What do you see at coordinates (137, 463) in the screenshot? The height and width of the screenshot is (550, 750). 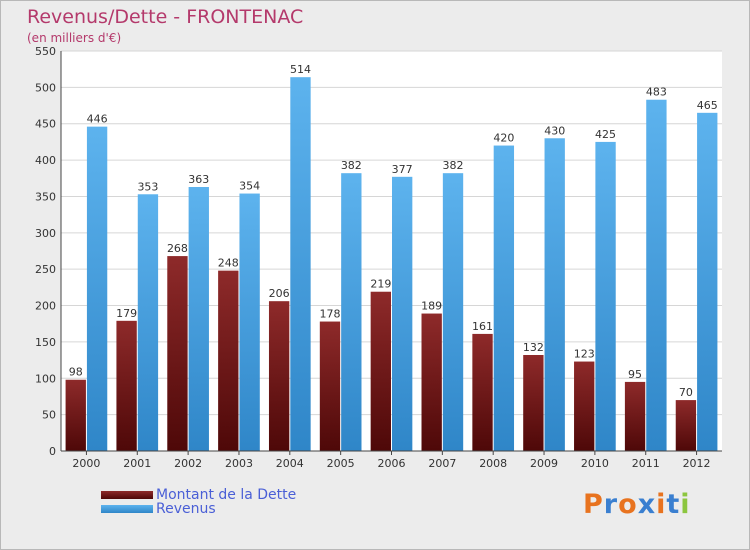 I see `x-tick-label: 2001` at bounding box center [137, 463].